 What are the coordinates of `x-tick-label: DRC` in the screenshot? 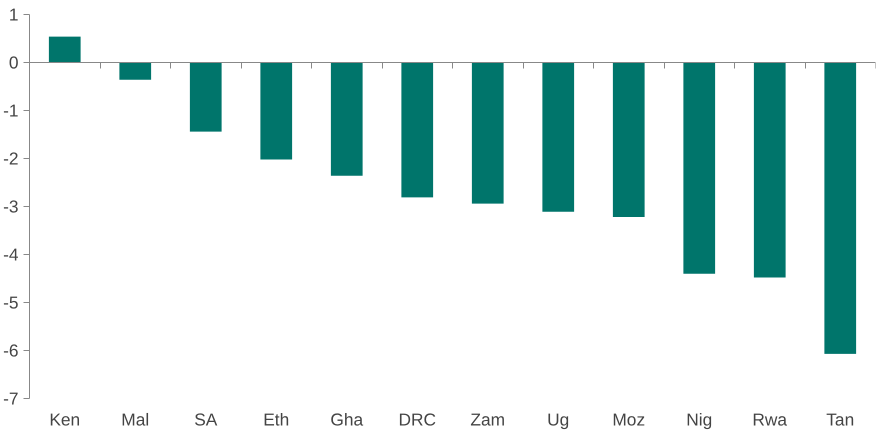 It's located at (417, 420).